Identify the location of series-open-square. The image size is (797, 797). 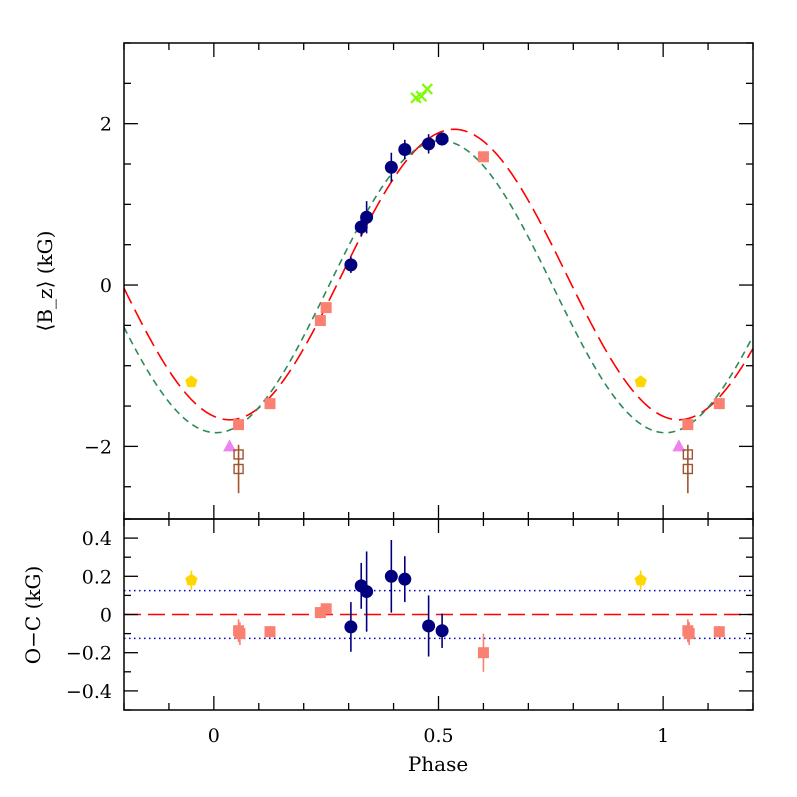
(463, 469).